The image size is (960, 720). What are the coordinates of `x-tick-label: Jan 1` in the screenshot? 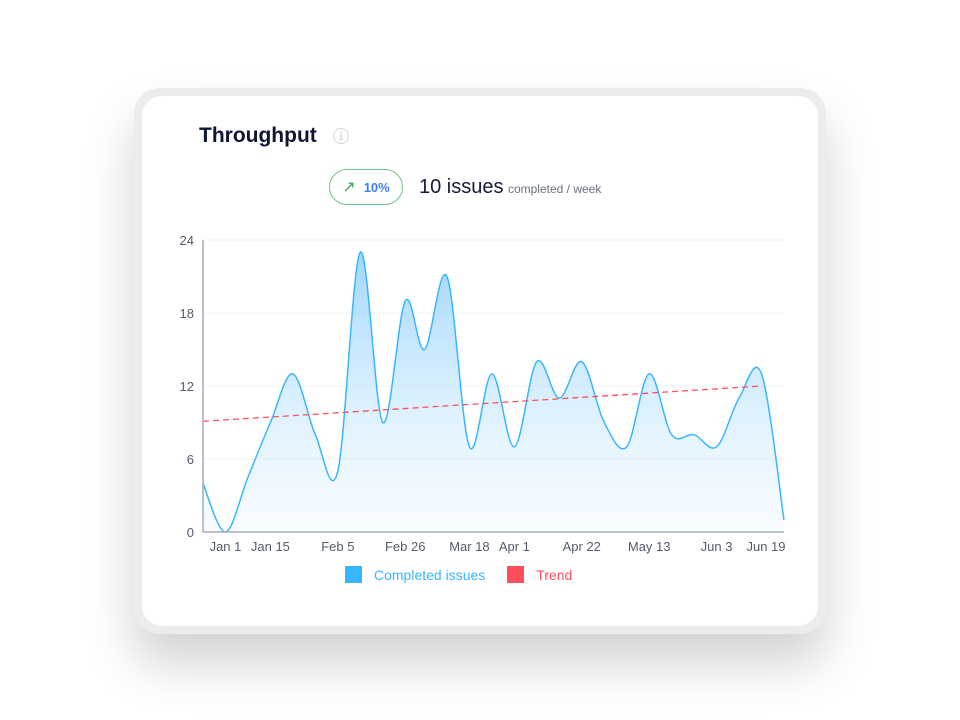 It's located at (226, 546).